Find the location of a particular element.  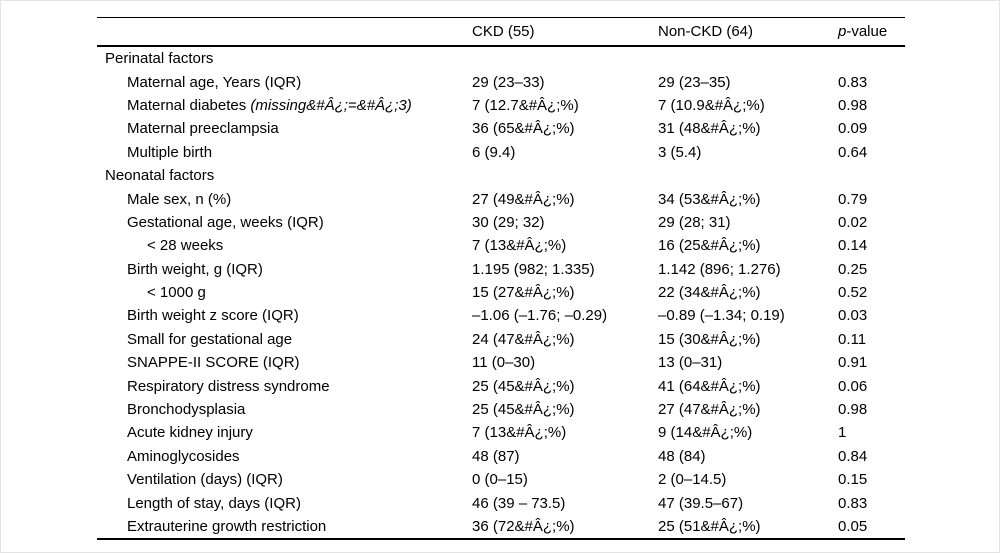

nonckd-value-cell: 25 (51&#Â¿;%) is located at coordinates (709, 526).